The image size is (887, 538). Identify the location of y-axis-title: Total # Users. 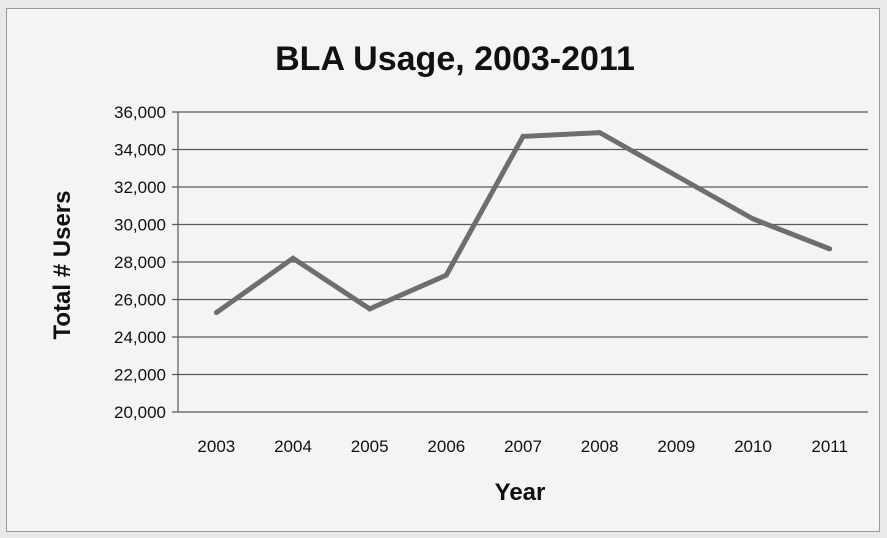
(62, 265).